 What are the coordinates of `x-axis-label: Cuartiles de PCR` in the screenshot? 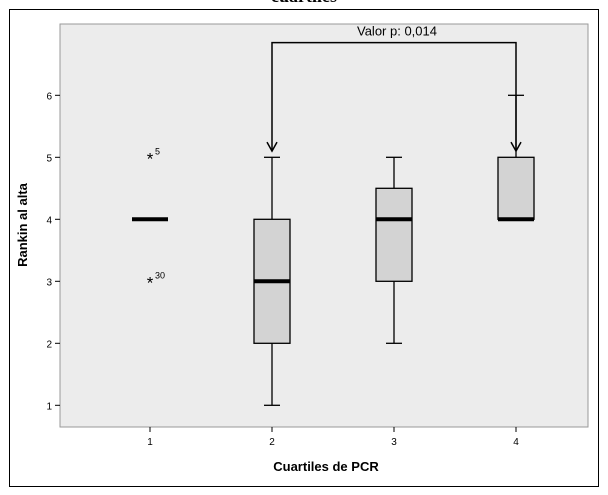 It's located at (326, 466).